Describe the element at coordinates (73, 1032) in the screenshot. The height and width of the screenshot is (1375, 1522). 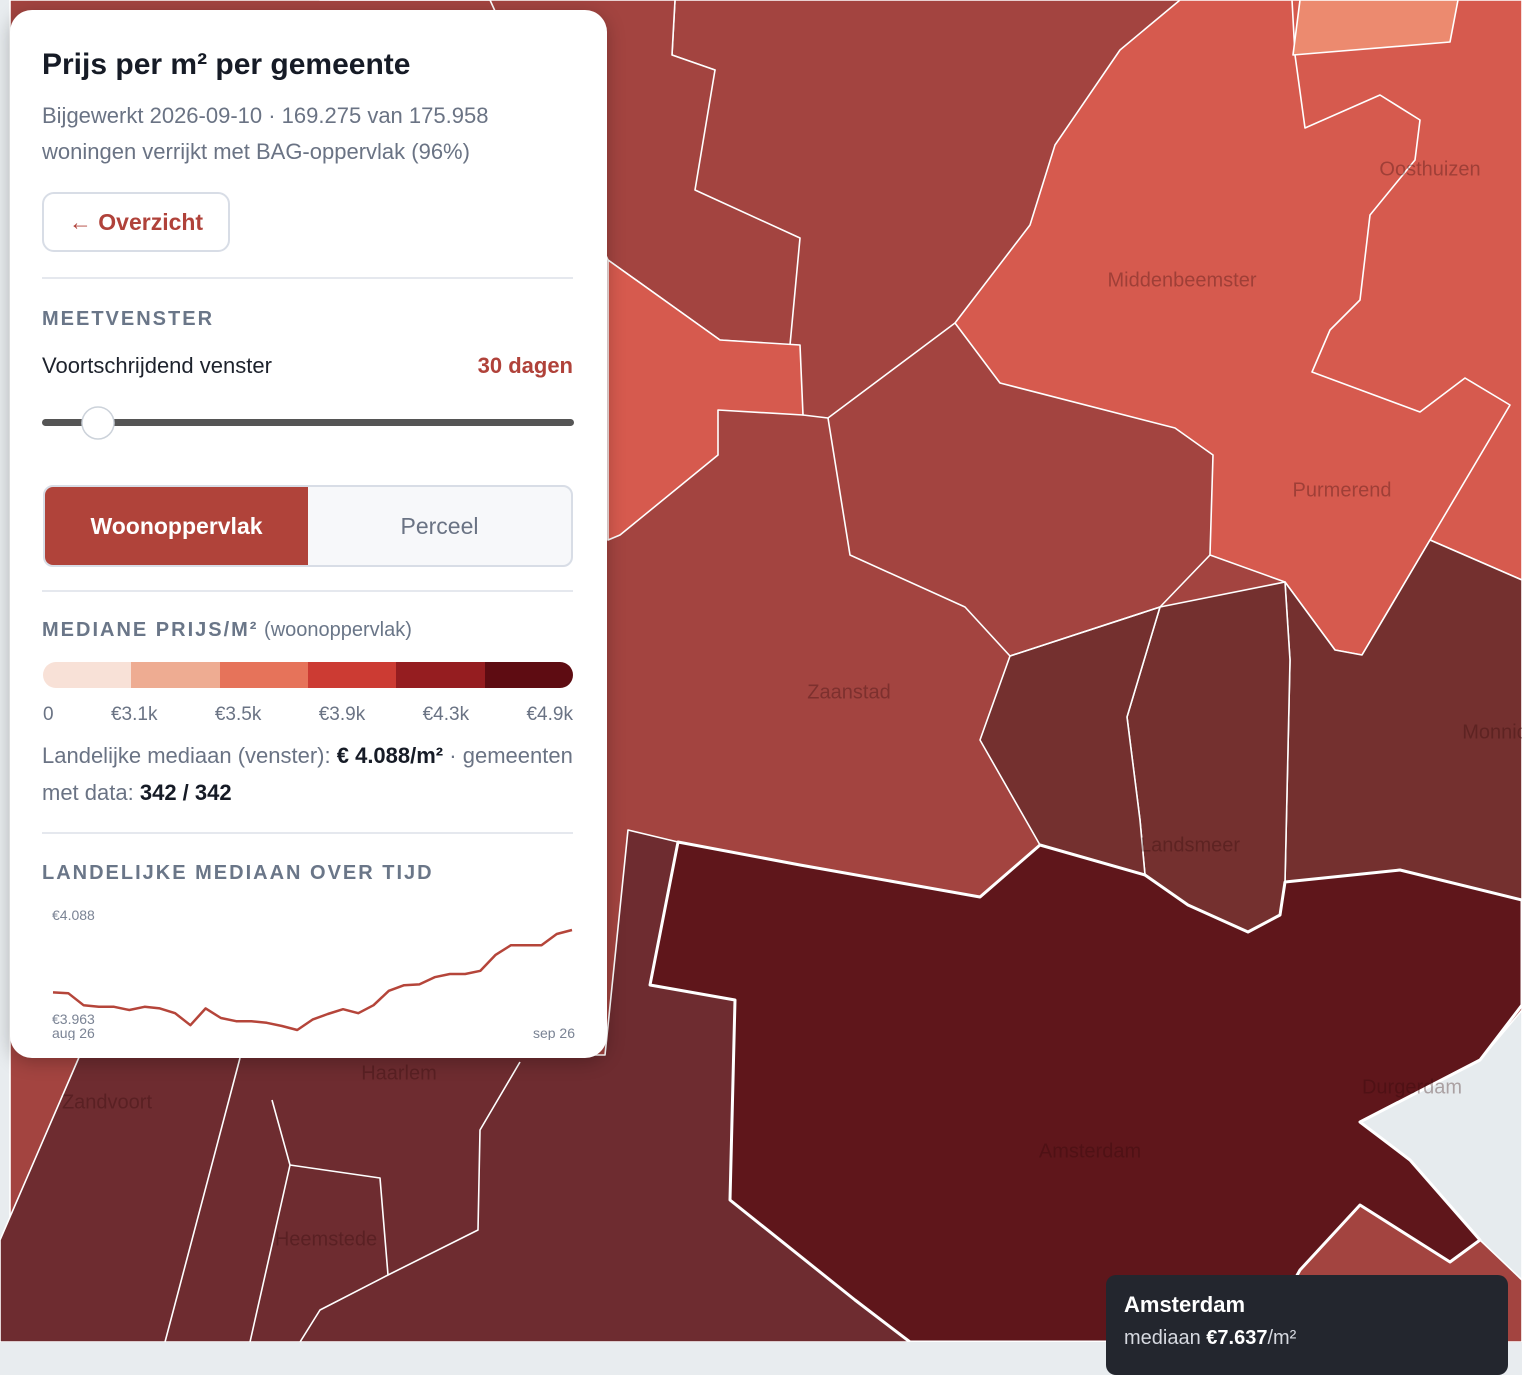
I see `x-tick-label: aug 26` at that location.